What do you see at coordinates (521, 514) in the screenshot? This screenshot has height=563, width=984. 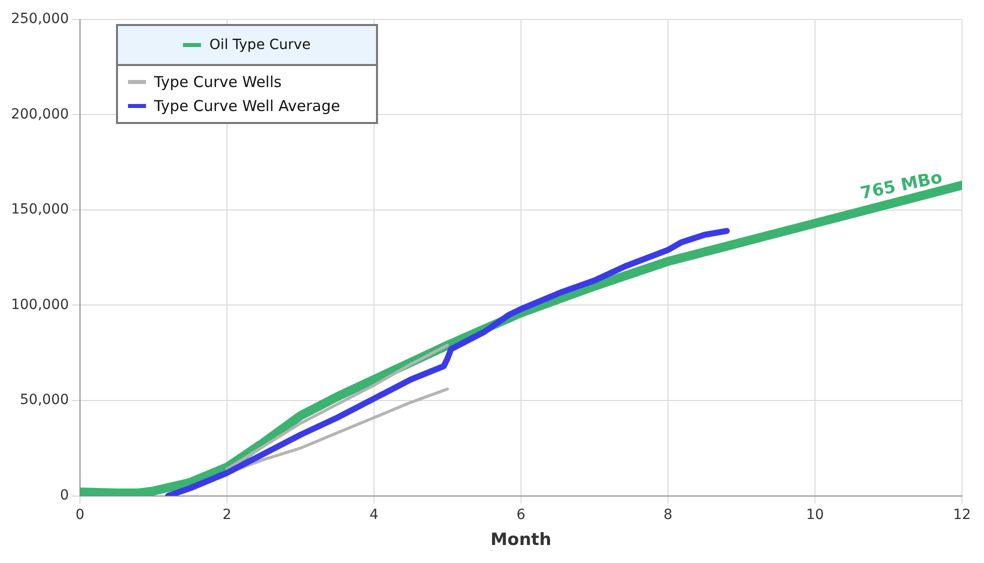 I see `x-tick-label: 6` at bounding box center [521, 514].